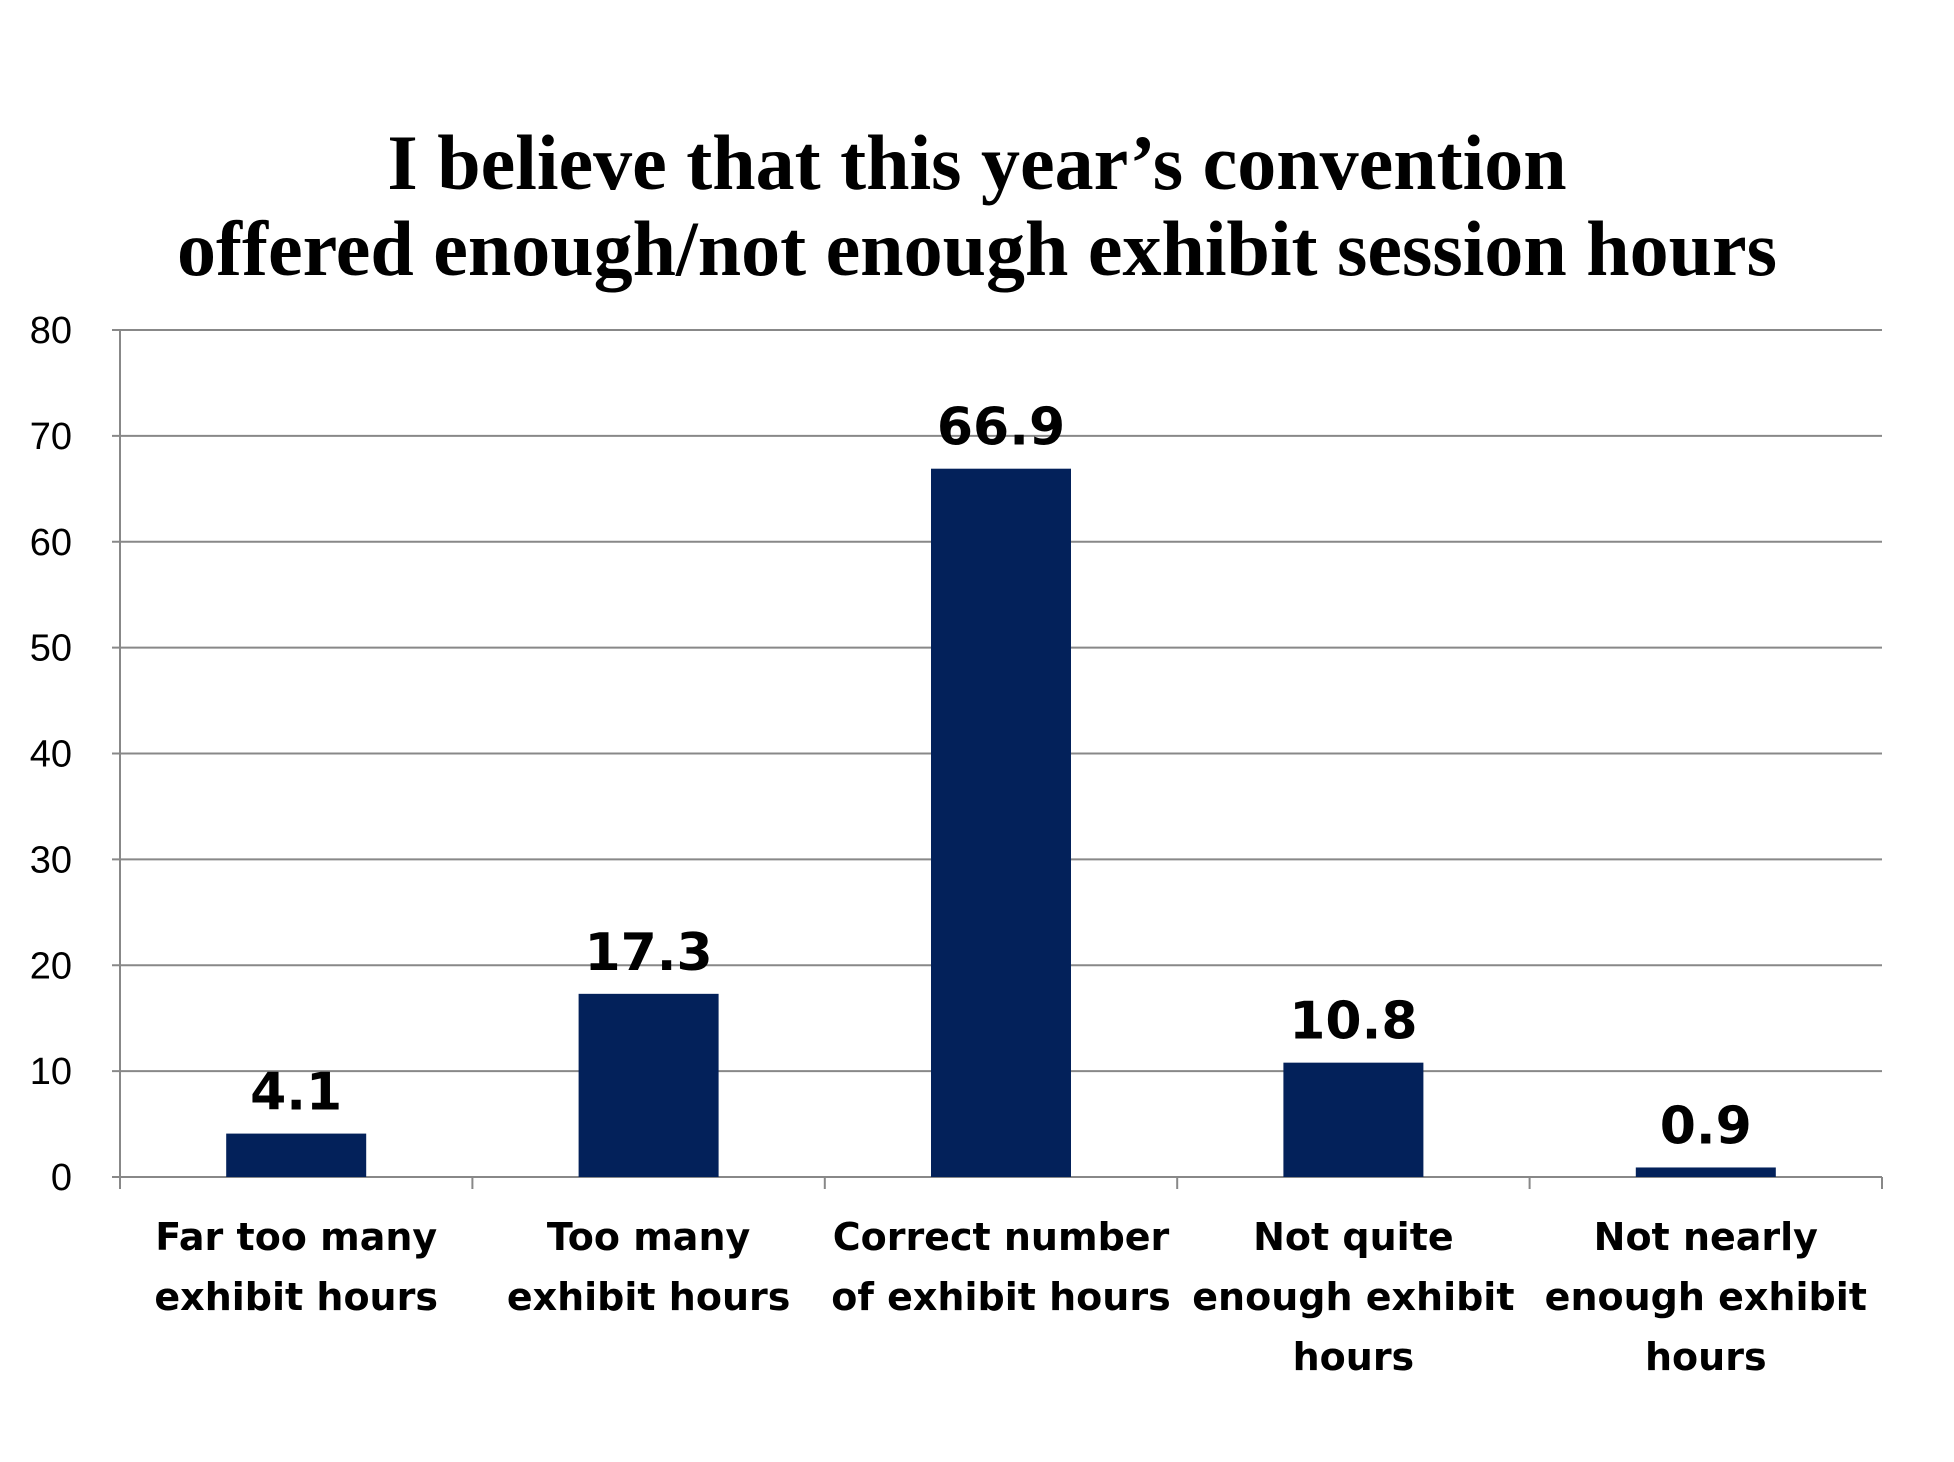 The image size is (1954, 1462). I want to click on y-tick-label: 60, so click(51, 543).